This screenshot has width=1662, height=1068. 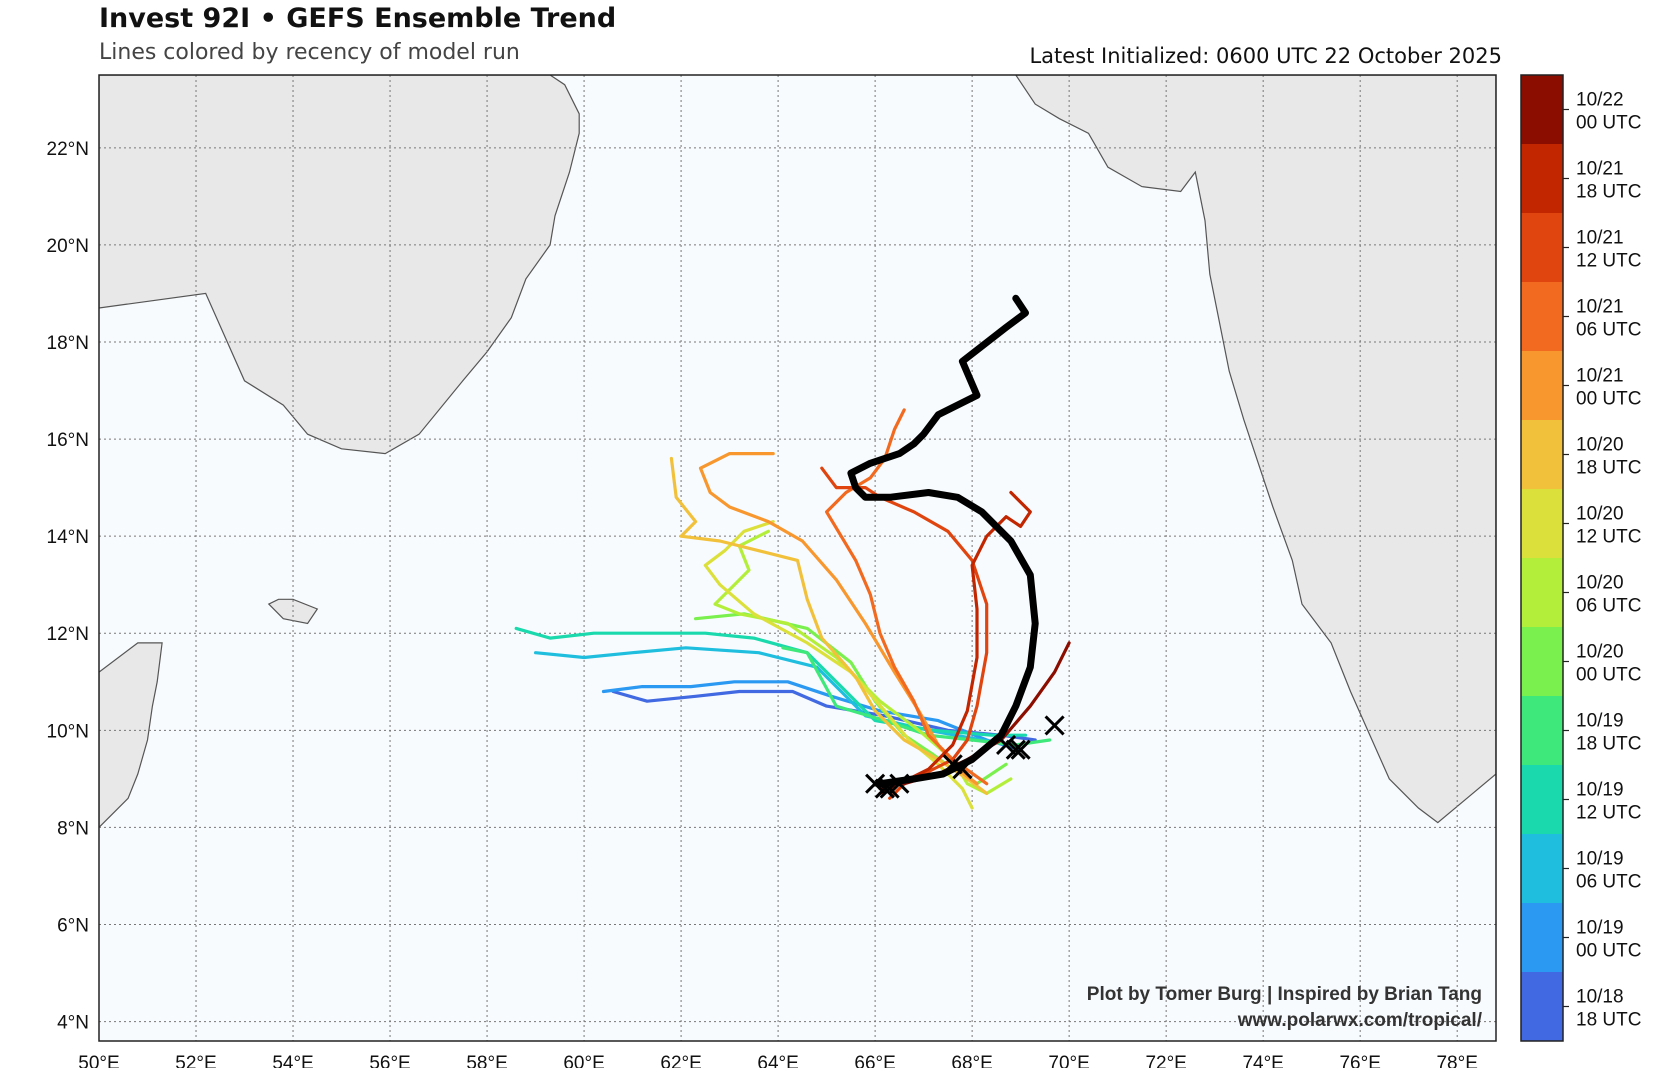 I want to click on lon-tick-label: 72°E, so click(x=1165, y=1060).